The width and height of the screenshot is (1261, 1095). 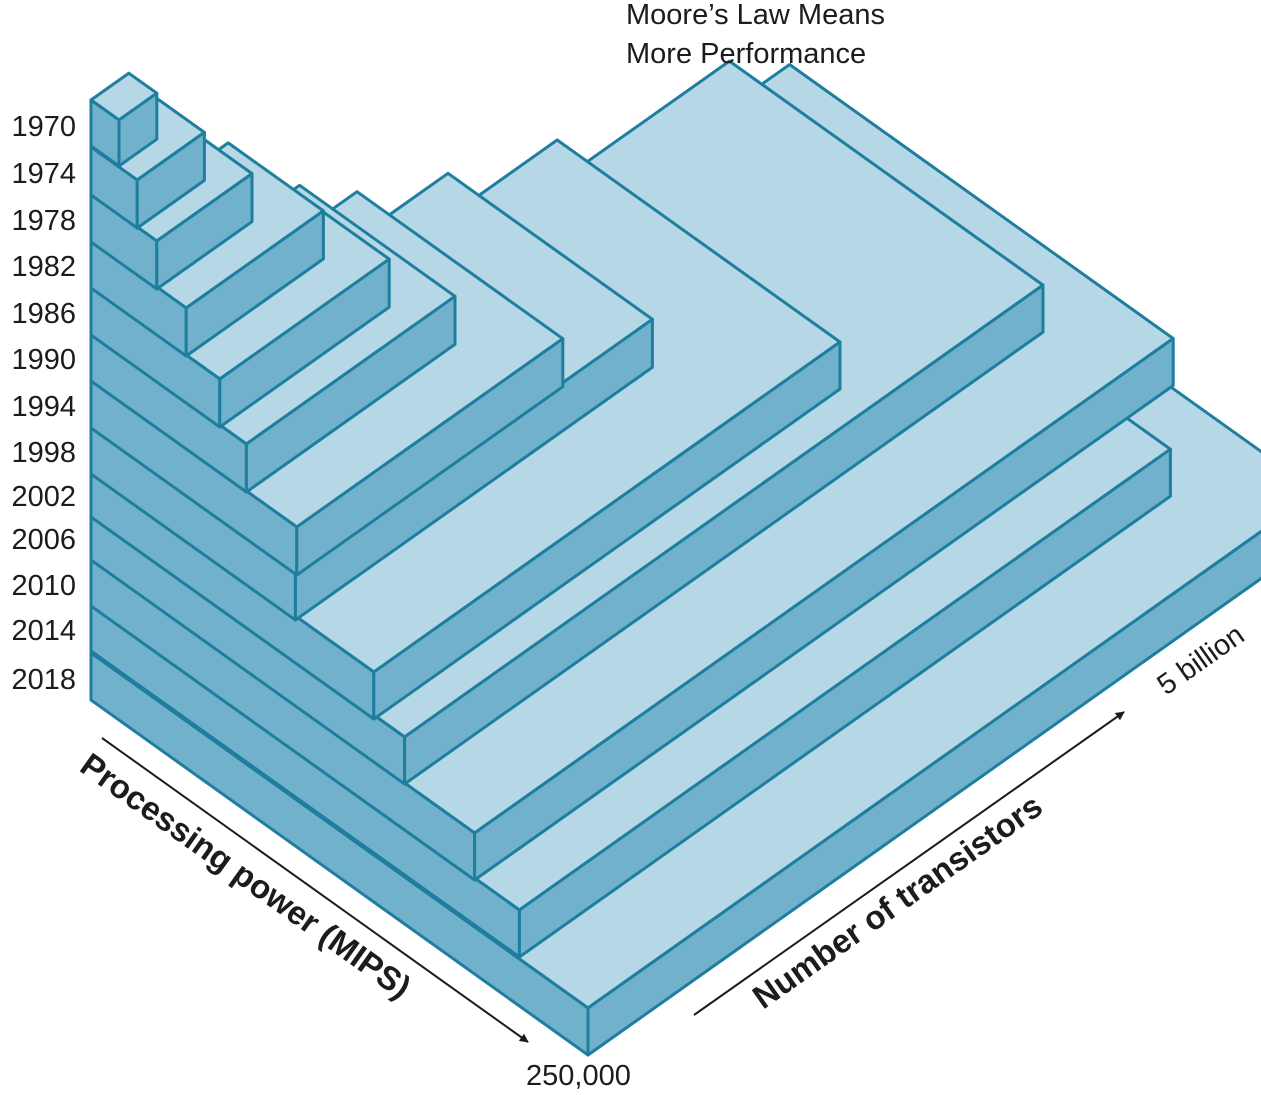 What do you see at coordinates (43, 407) in the screenshot?
I see `year-label: 1994` at bounding box center [43, 407].